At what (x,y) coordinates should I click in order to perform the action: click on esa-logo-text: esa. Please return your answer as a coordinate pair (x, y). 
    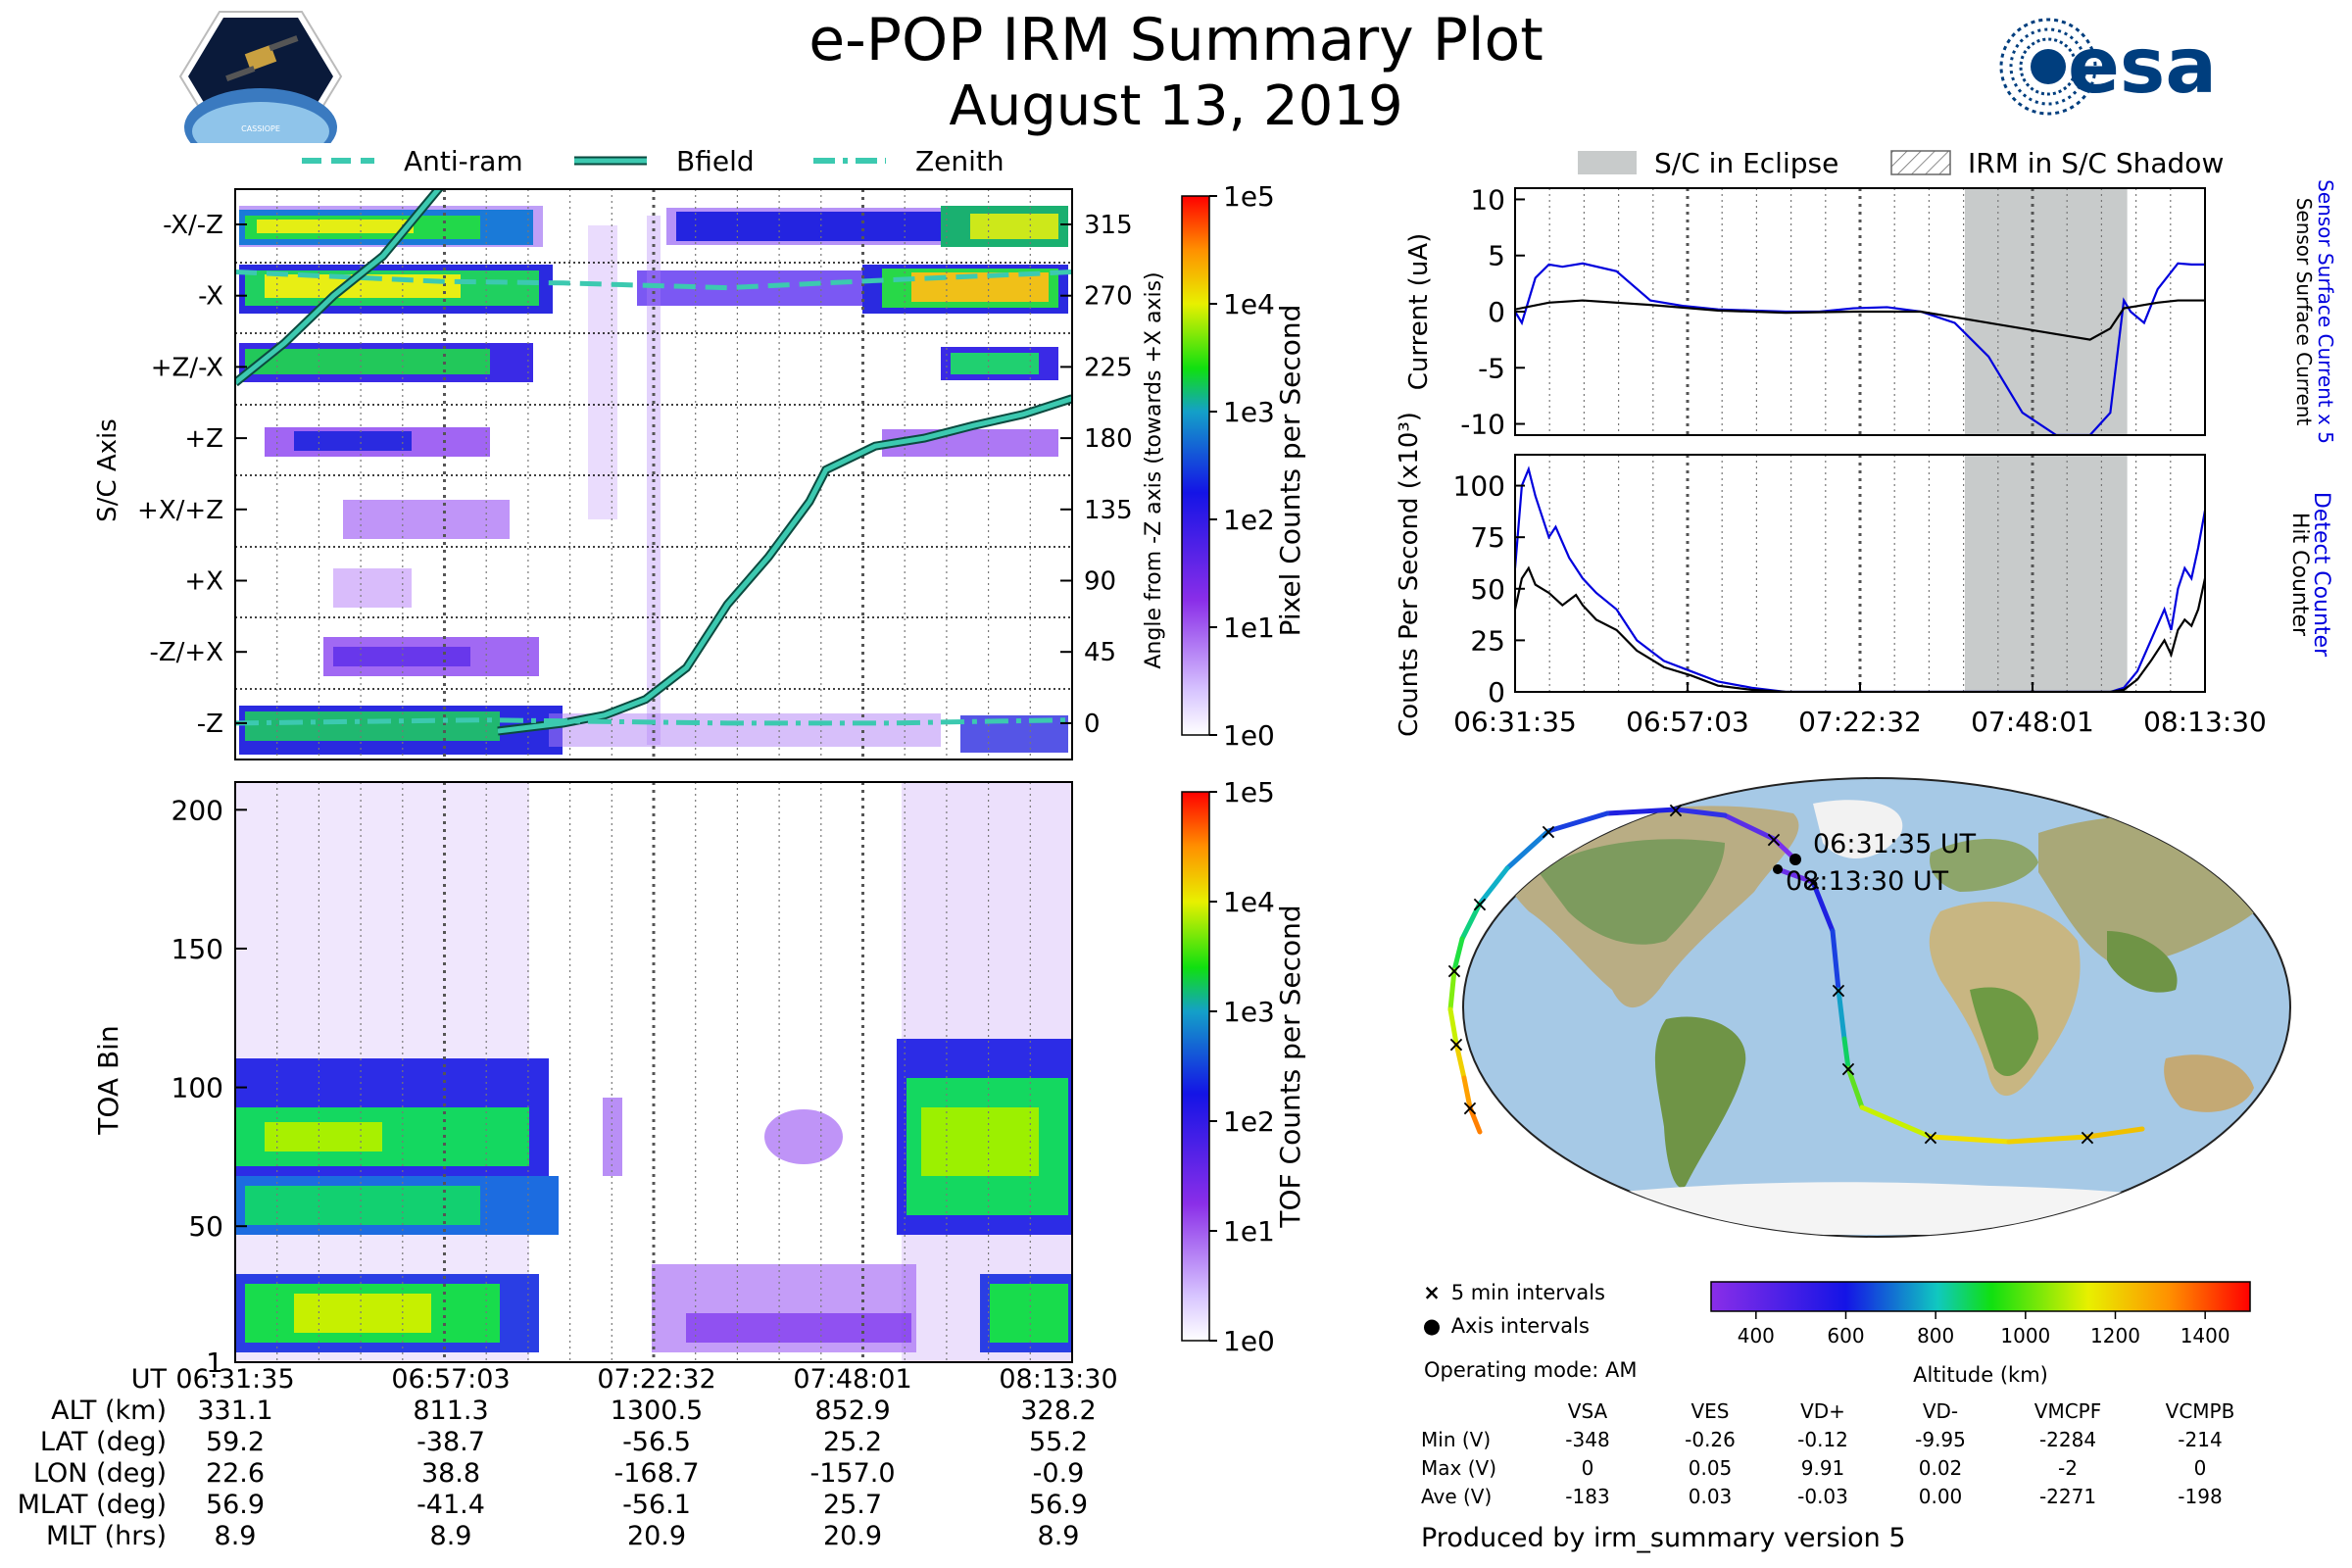
    Looking at the image, I should click on (2142, 67).